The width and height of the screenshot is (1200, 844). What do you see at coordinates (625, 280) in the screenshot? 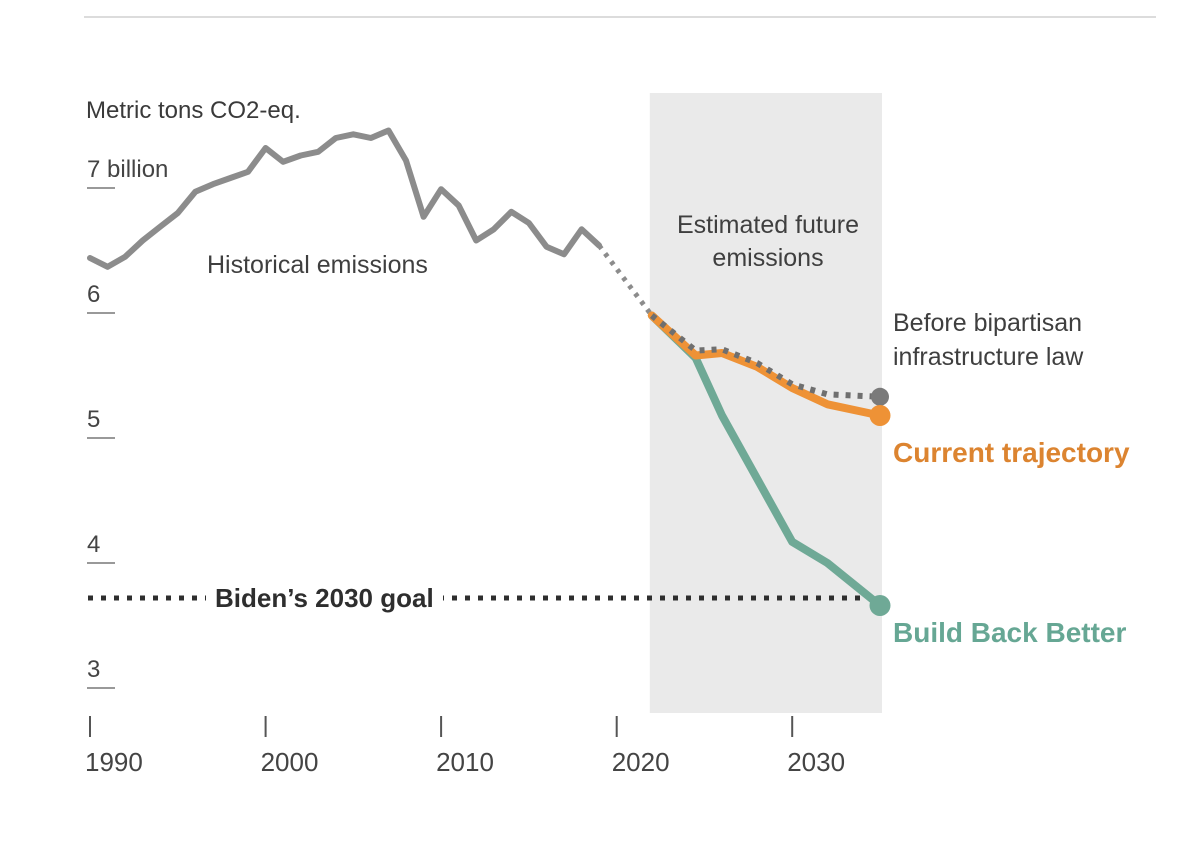
I see `series-estimated-recent-connector-line` at bounding box center [625, 280].